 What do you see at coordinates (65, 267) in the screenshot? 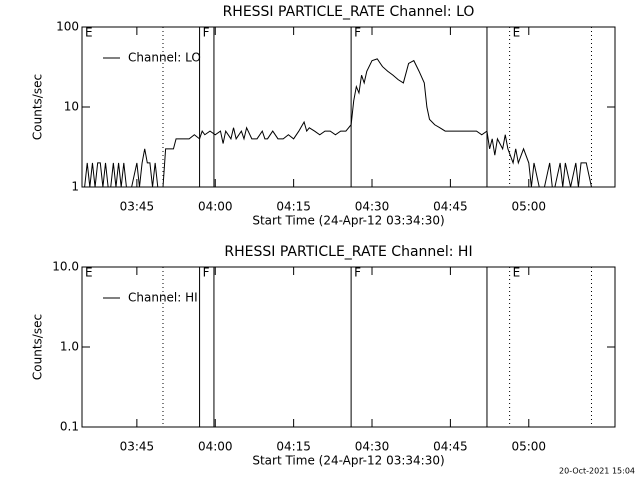
I see `y-tick-label: 10.0` at bounding box center [65, 267].